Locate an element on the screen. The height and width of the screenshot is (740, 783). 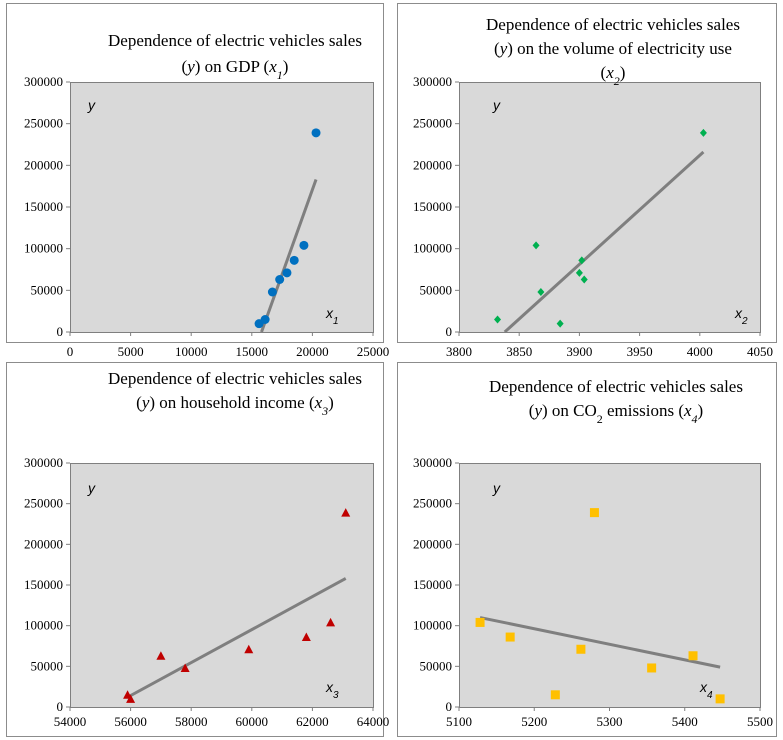
x-tick-label: 58000 is located at coordinates (191, 721).